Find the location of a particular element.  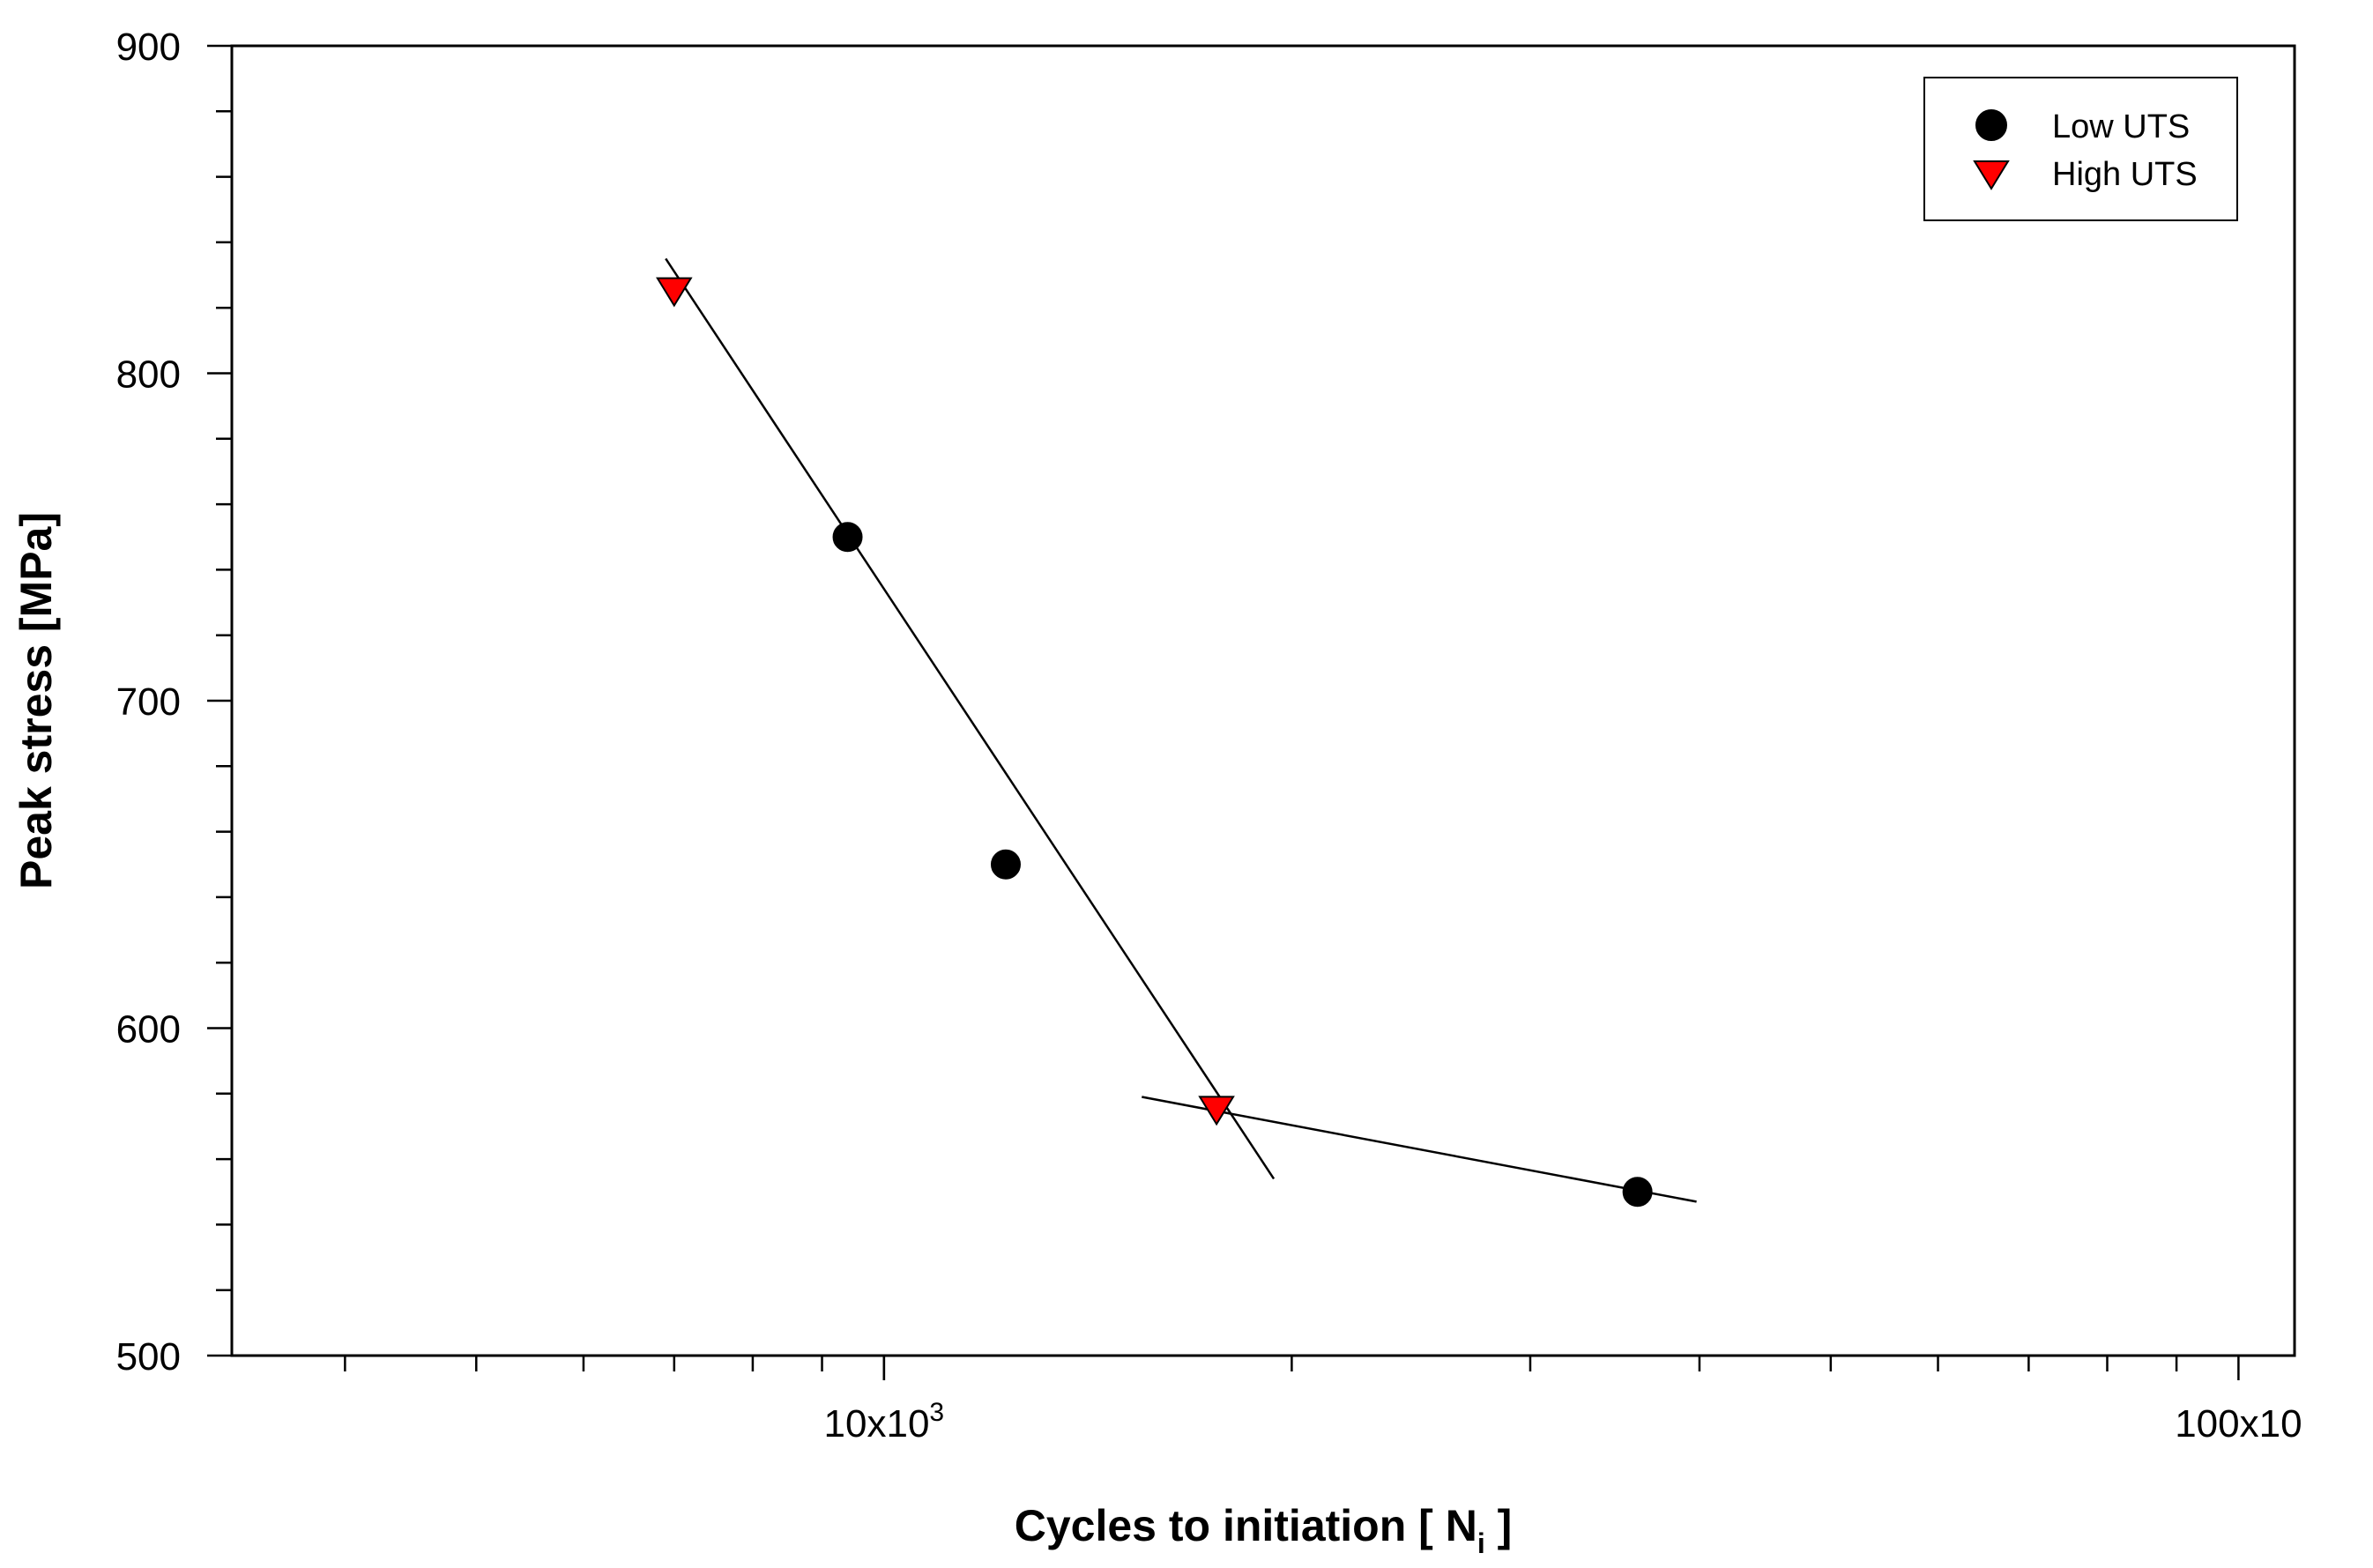

x-axis-ticks: 10x103 100x10 is located at coordinates (1323, 1400).